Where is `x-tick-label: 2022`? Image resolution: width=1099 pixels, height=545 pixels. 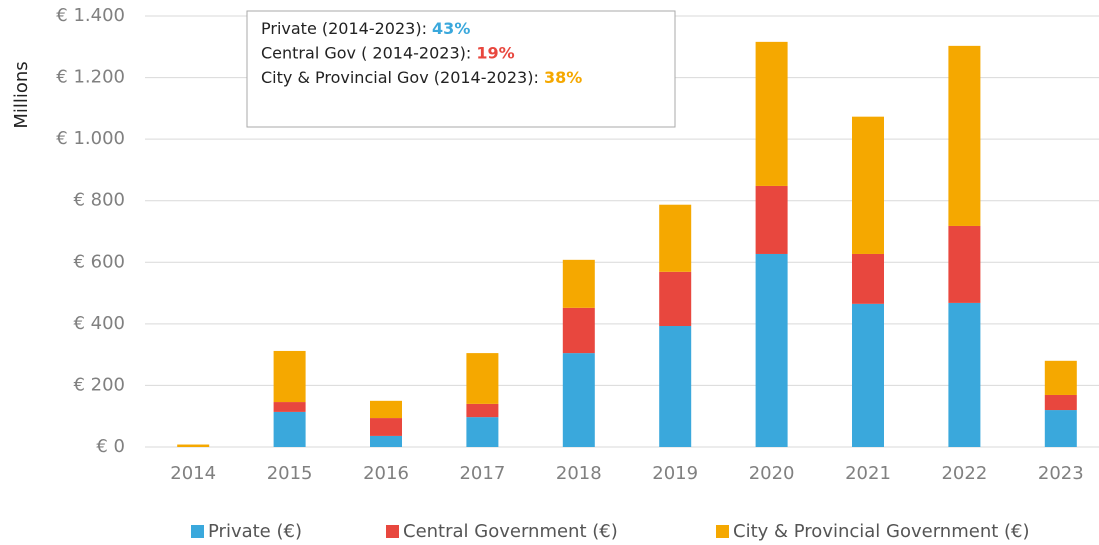
x-tick-label: 2022 is located at coordinates (964, 473).